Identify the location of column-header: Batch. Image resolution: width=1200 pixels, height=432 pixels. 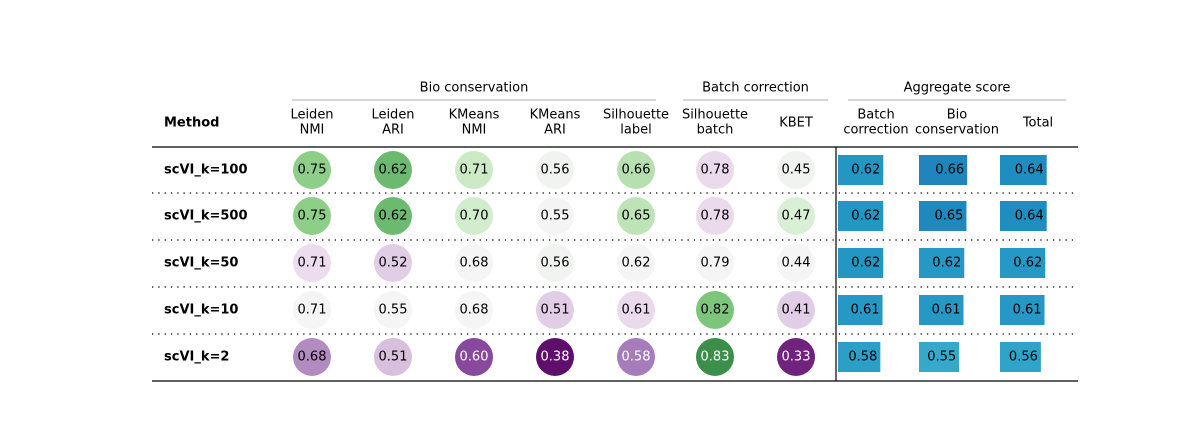
(875, 115).